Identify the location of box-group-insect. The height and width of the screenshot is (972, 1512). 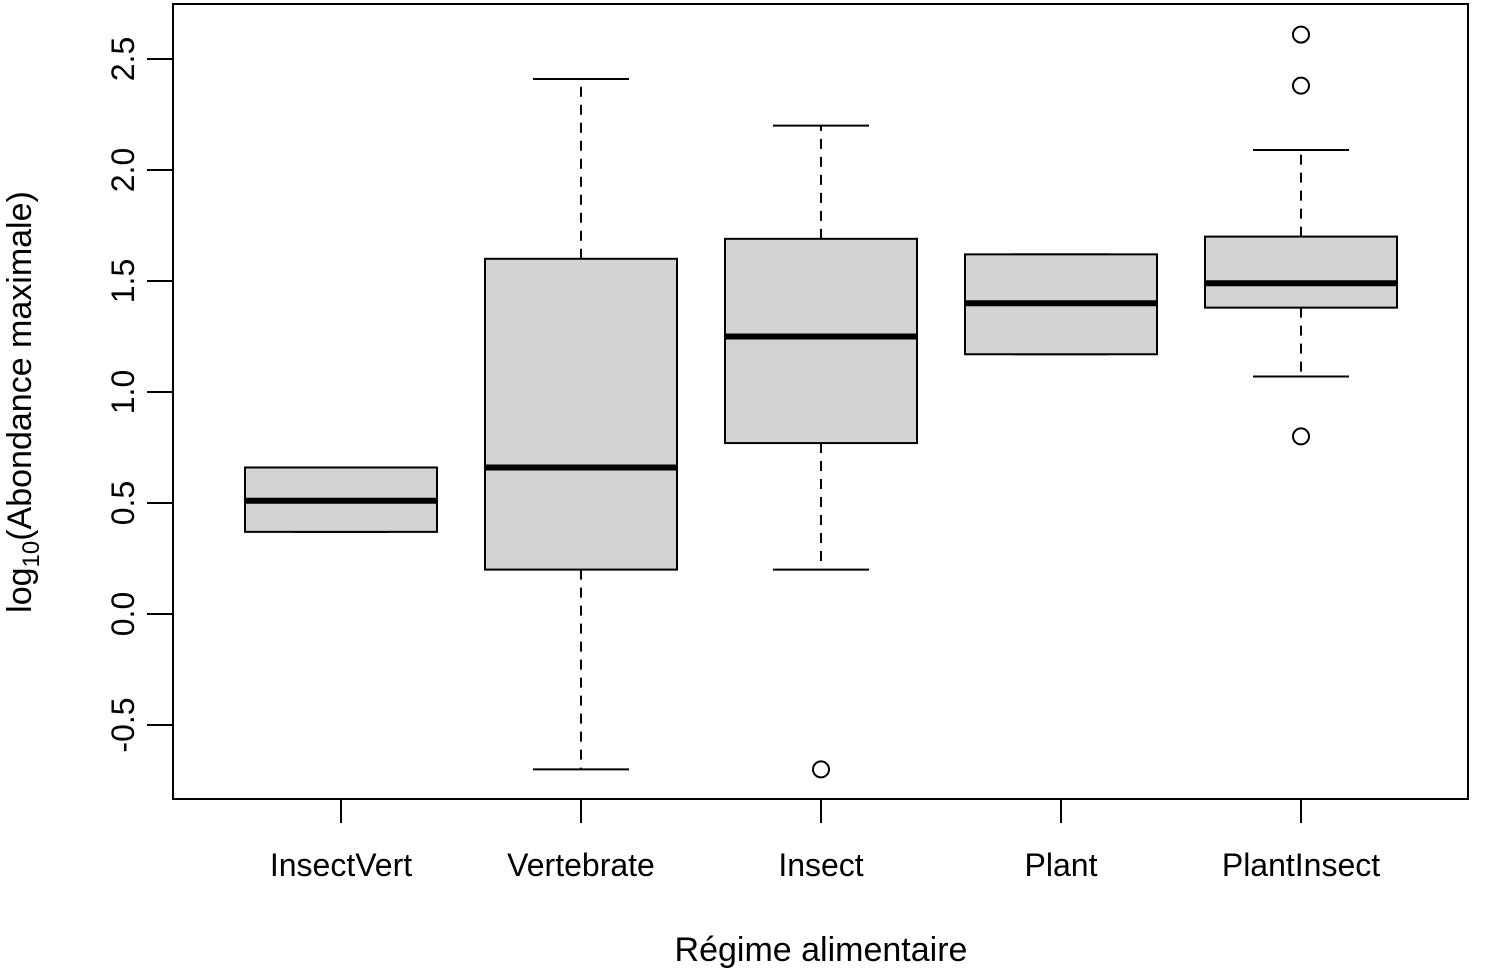
(821, 451).